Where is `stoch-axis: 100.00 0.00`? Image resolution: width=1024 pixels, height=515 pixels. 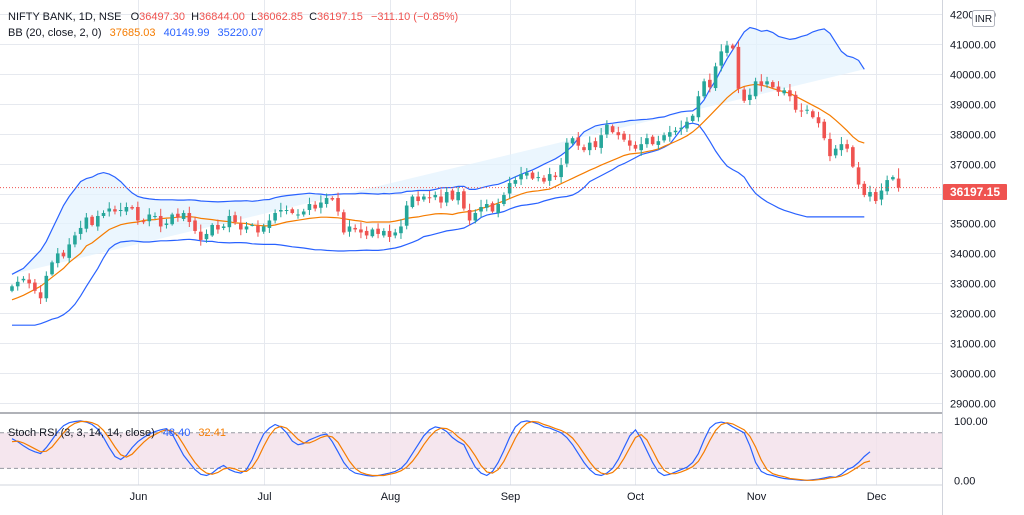
stoch-axis: 100.00 0.00 is located at coordinates (971, 451).